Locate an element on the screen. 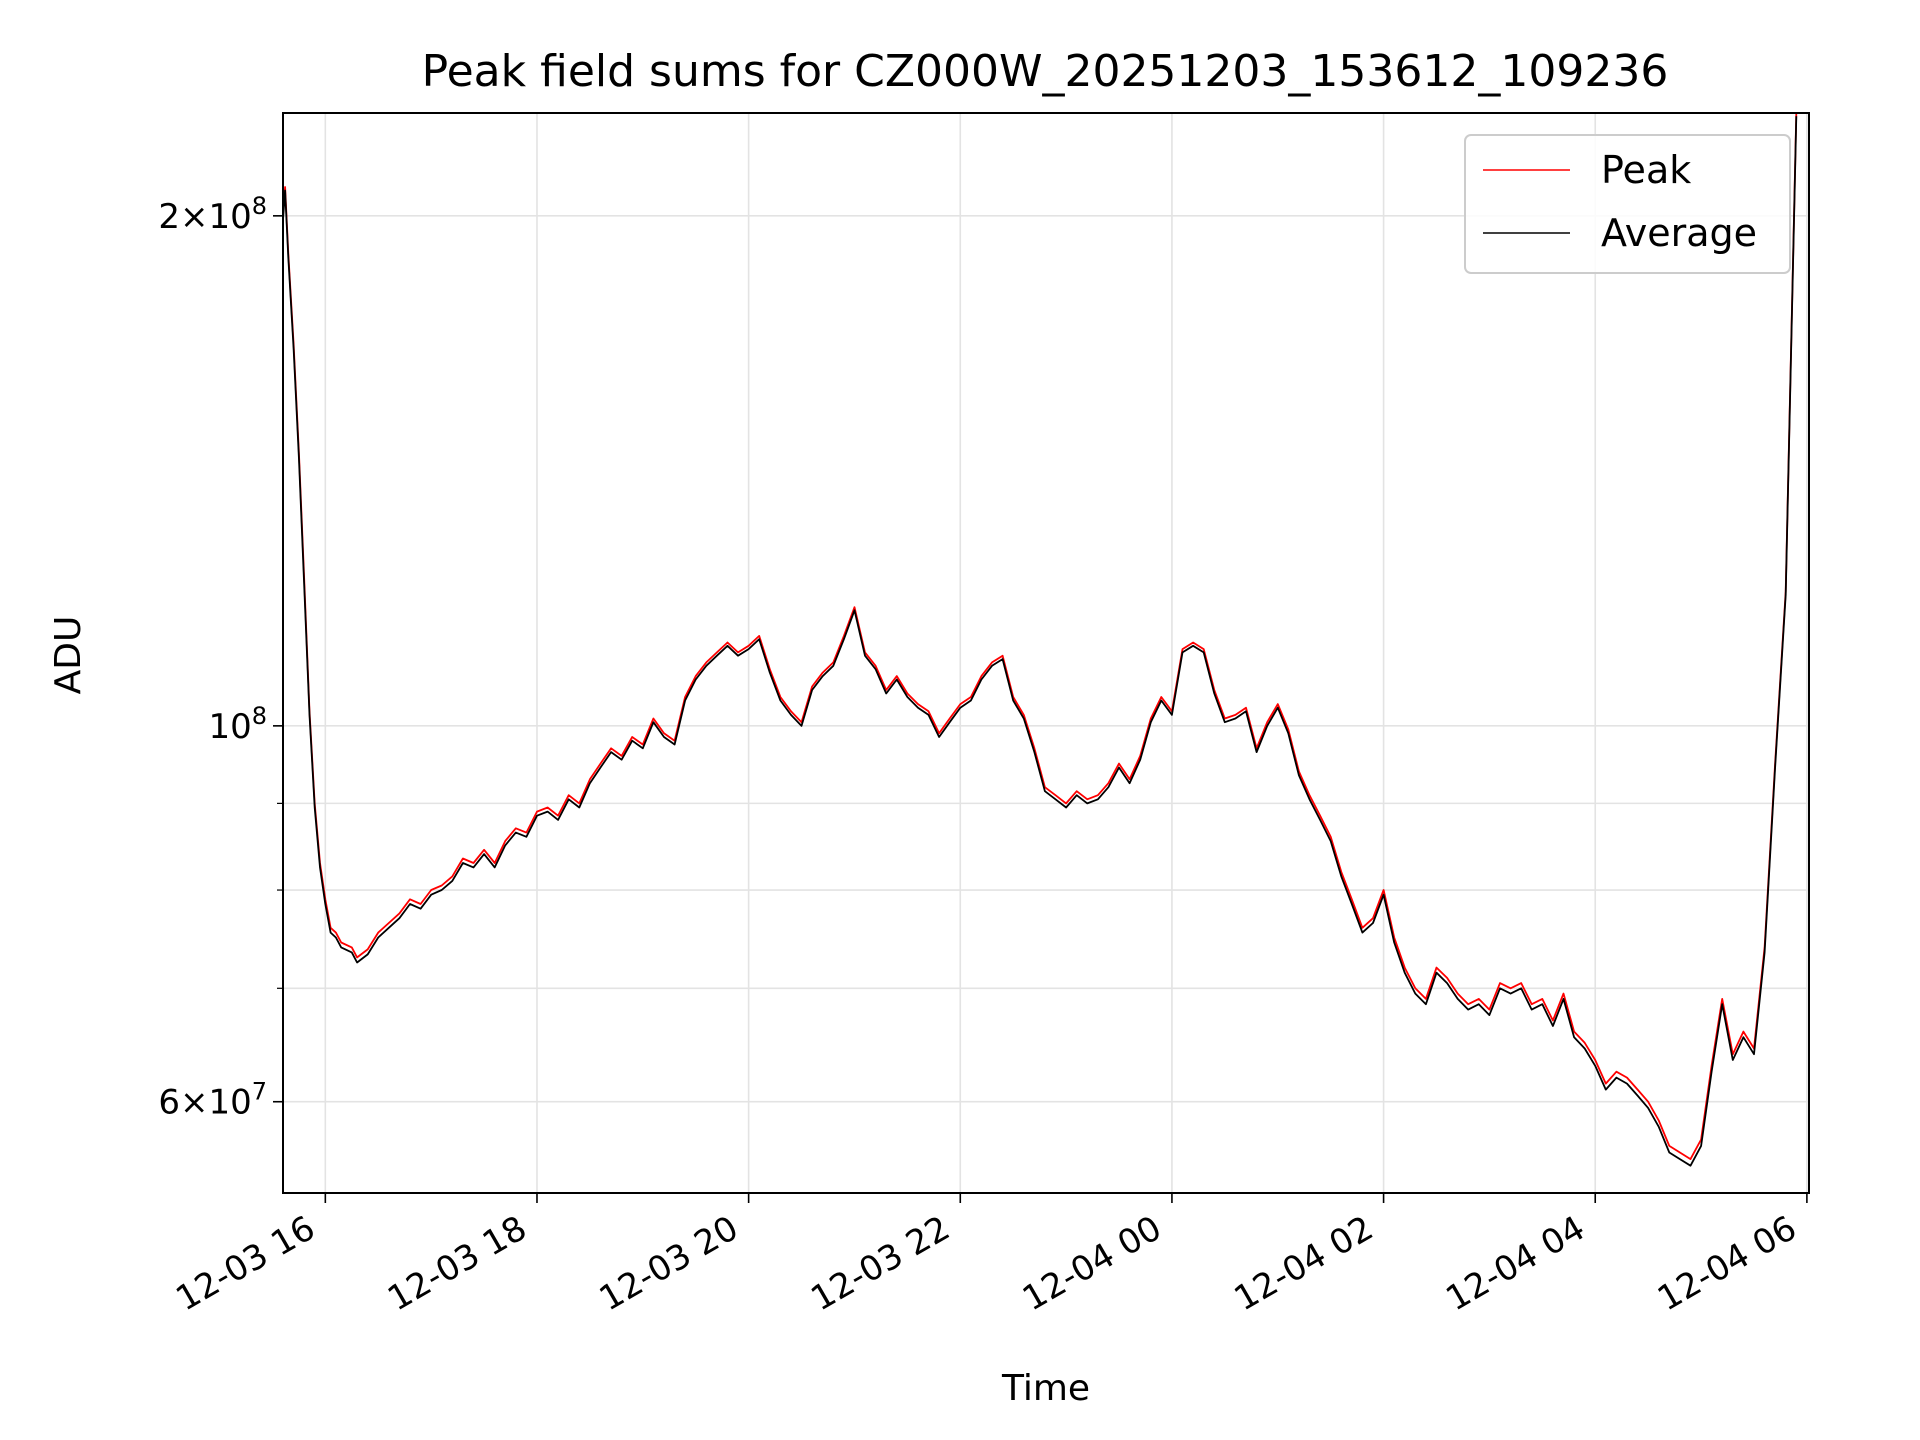 This screenshot has height=1440, width=1920. legend-label-peak: Peak is located at coordinates (1646, 170).